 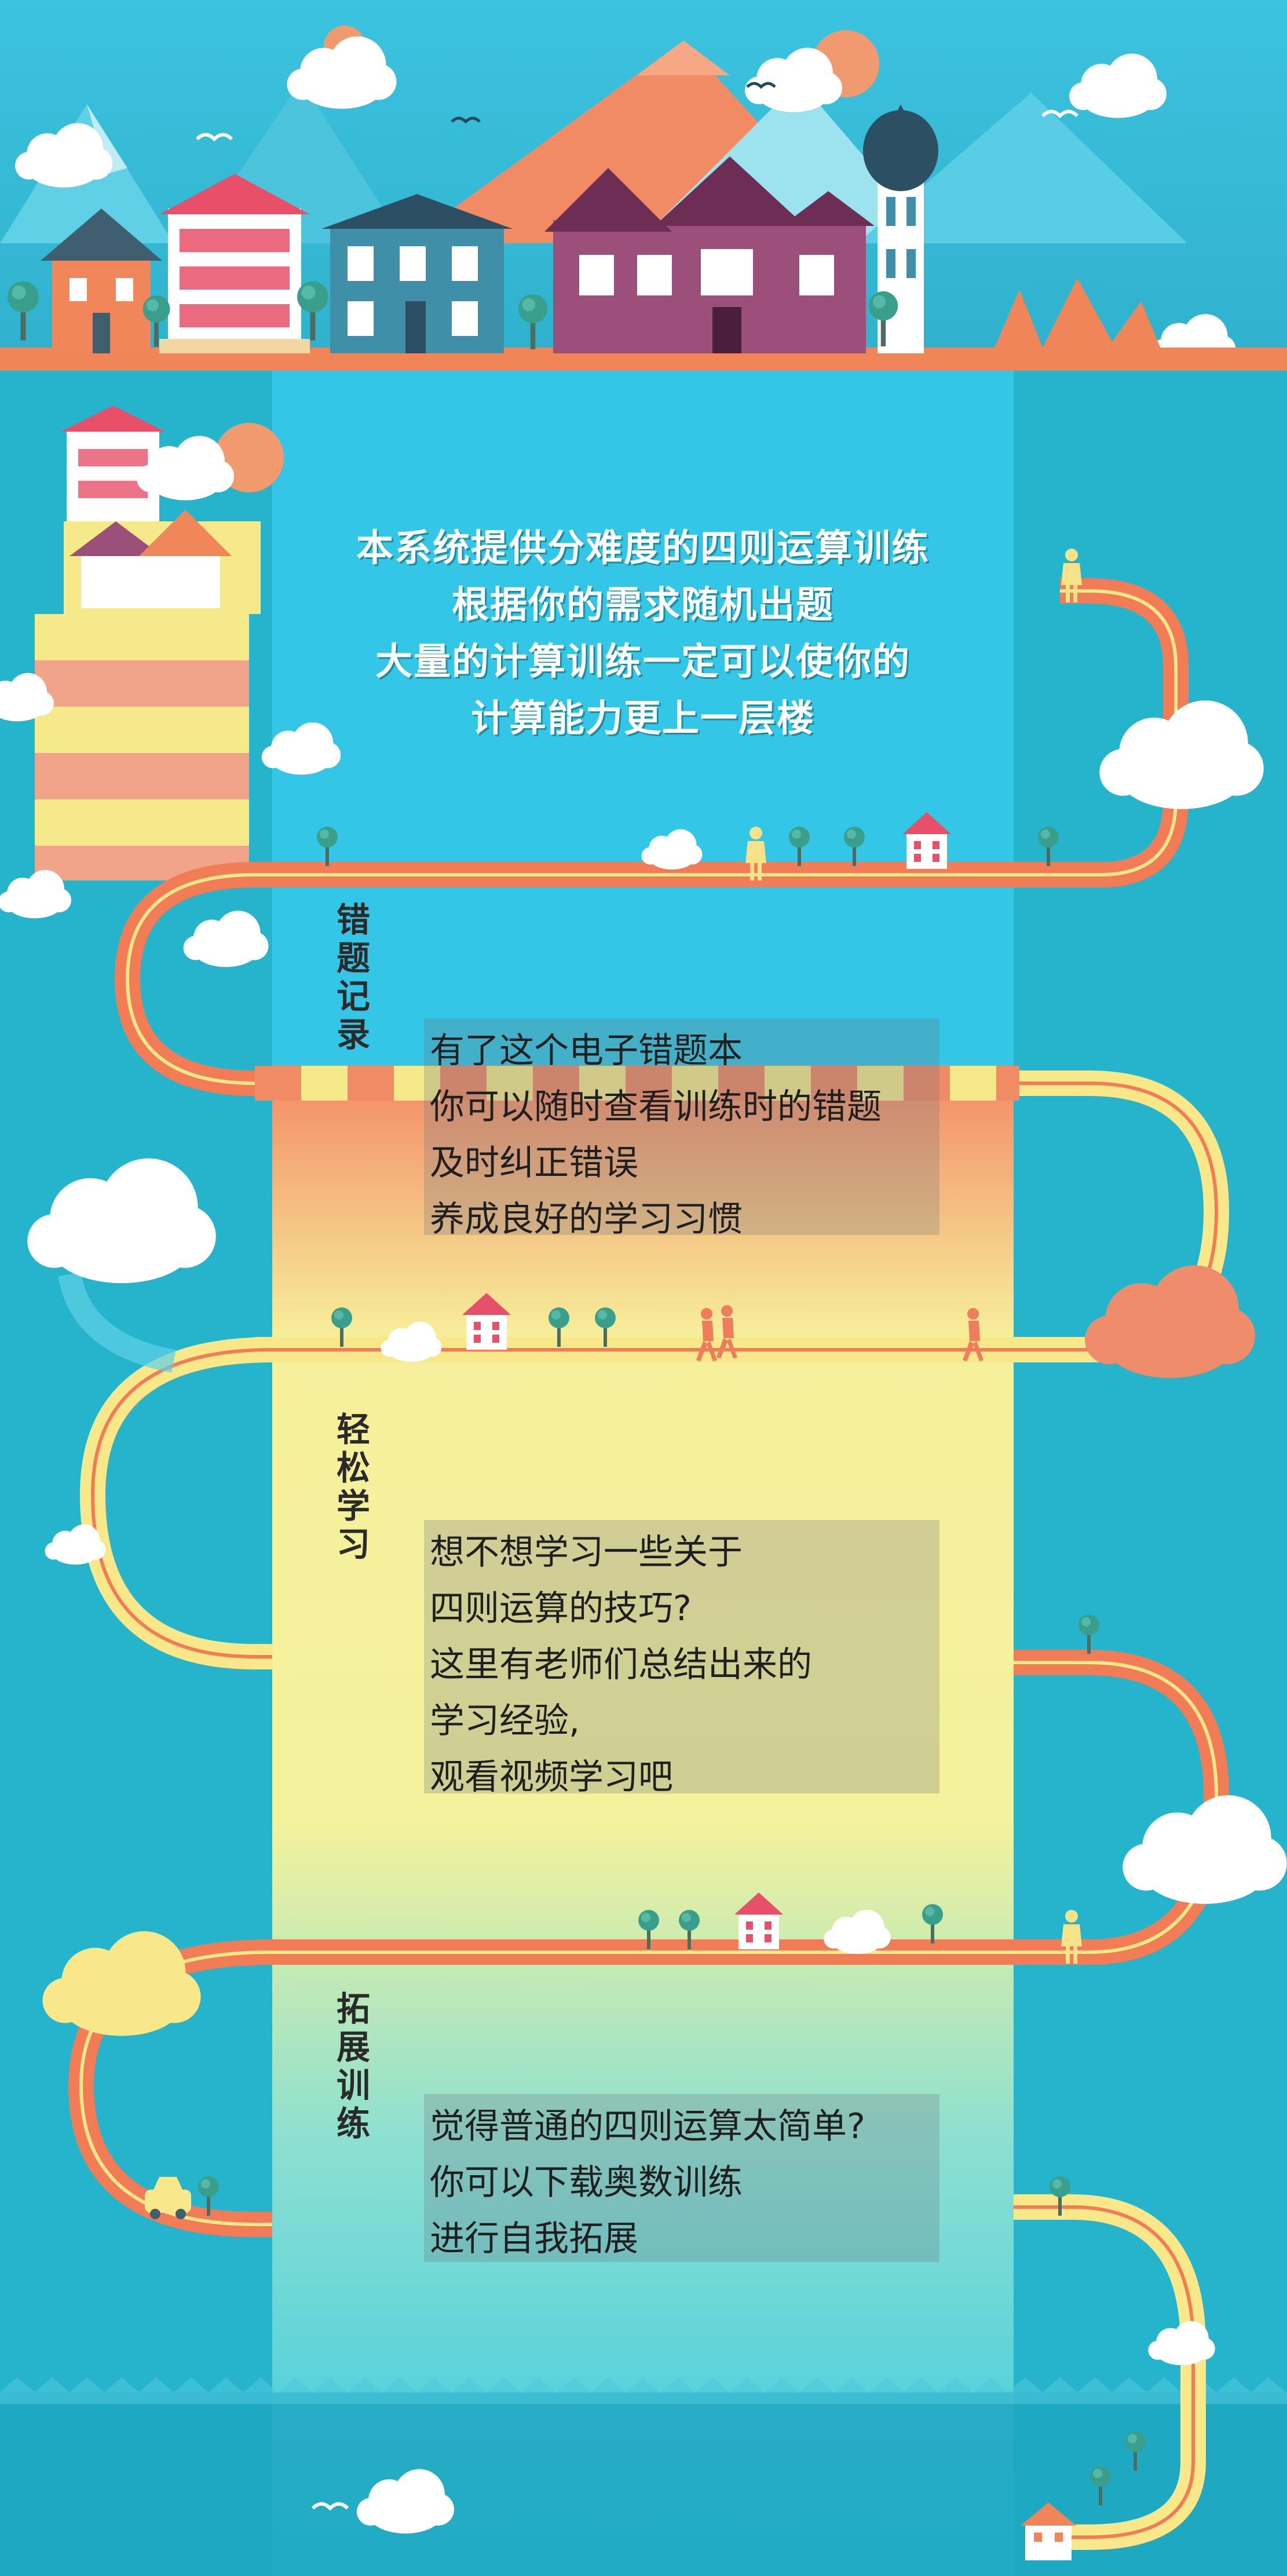 I want to click on intro-line: 本系统提供分难度的四则运算训练, so click(x=643, y=548).